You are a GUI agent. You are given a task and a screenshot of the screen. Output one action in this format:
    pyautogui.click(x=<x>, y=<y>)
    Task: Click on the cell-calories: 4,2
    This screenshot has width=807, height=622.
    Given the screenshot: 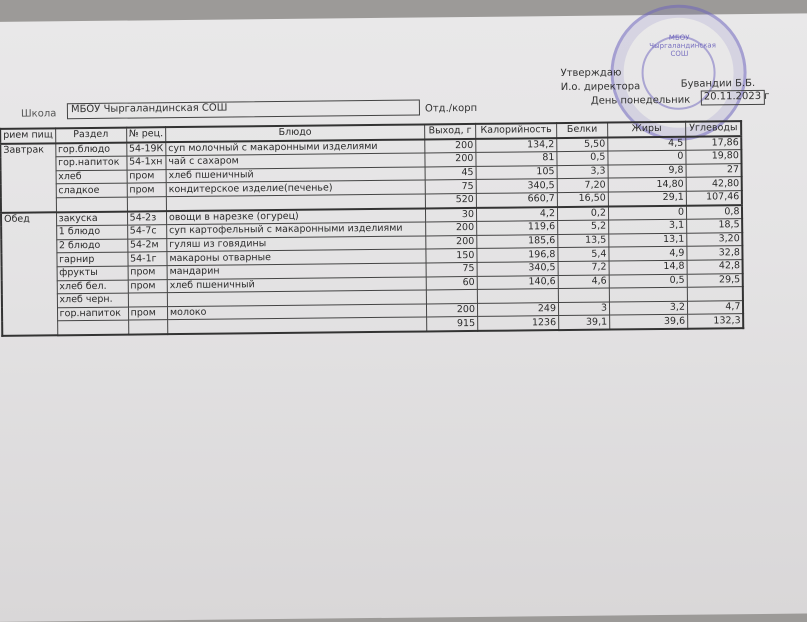 What is the action you would take?
    pyautogui.click(x=517, y=214)
    